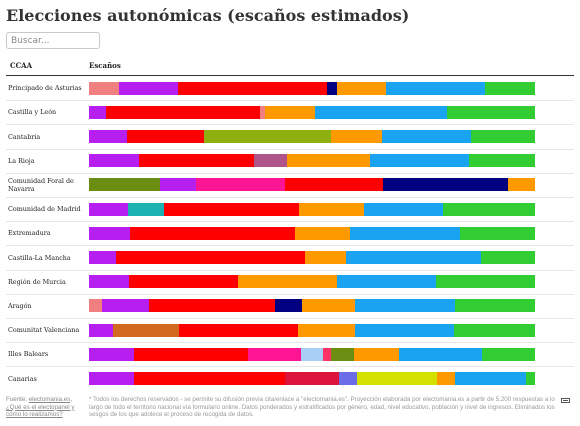  What do you see at coordinates (22, 378) in the screenshot?
I see `row-label: Canarias` at bounding box center [22, 378].